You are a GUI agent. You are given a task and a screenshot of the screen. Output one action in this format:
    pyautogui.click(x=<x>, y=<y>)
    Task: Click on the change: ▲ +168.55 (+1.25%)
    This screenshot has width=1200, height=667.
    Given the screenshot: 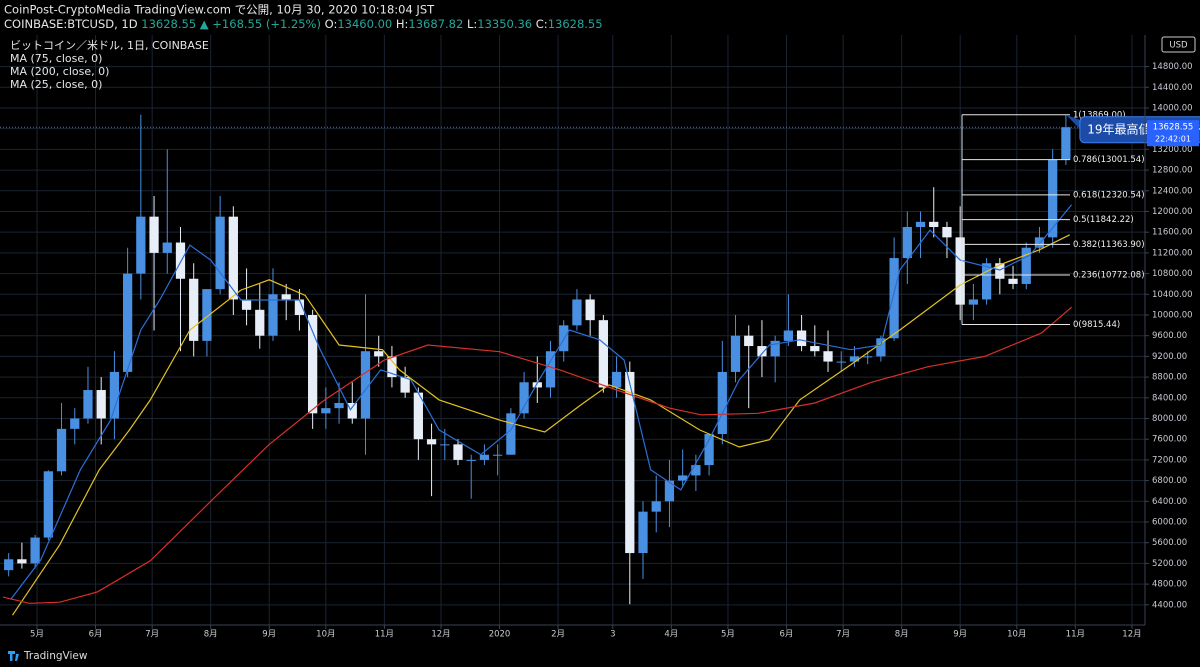 What is the action you would take?
    pyautogui.click(x=260, y=24)
    